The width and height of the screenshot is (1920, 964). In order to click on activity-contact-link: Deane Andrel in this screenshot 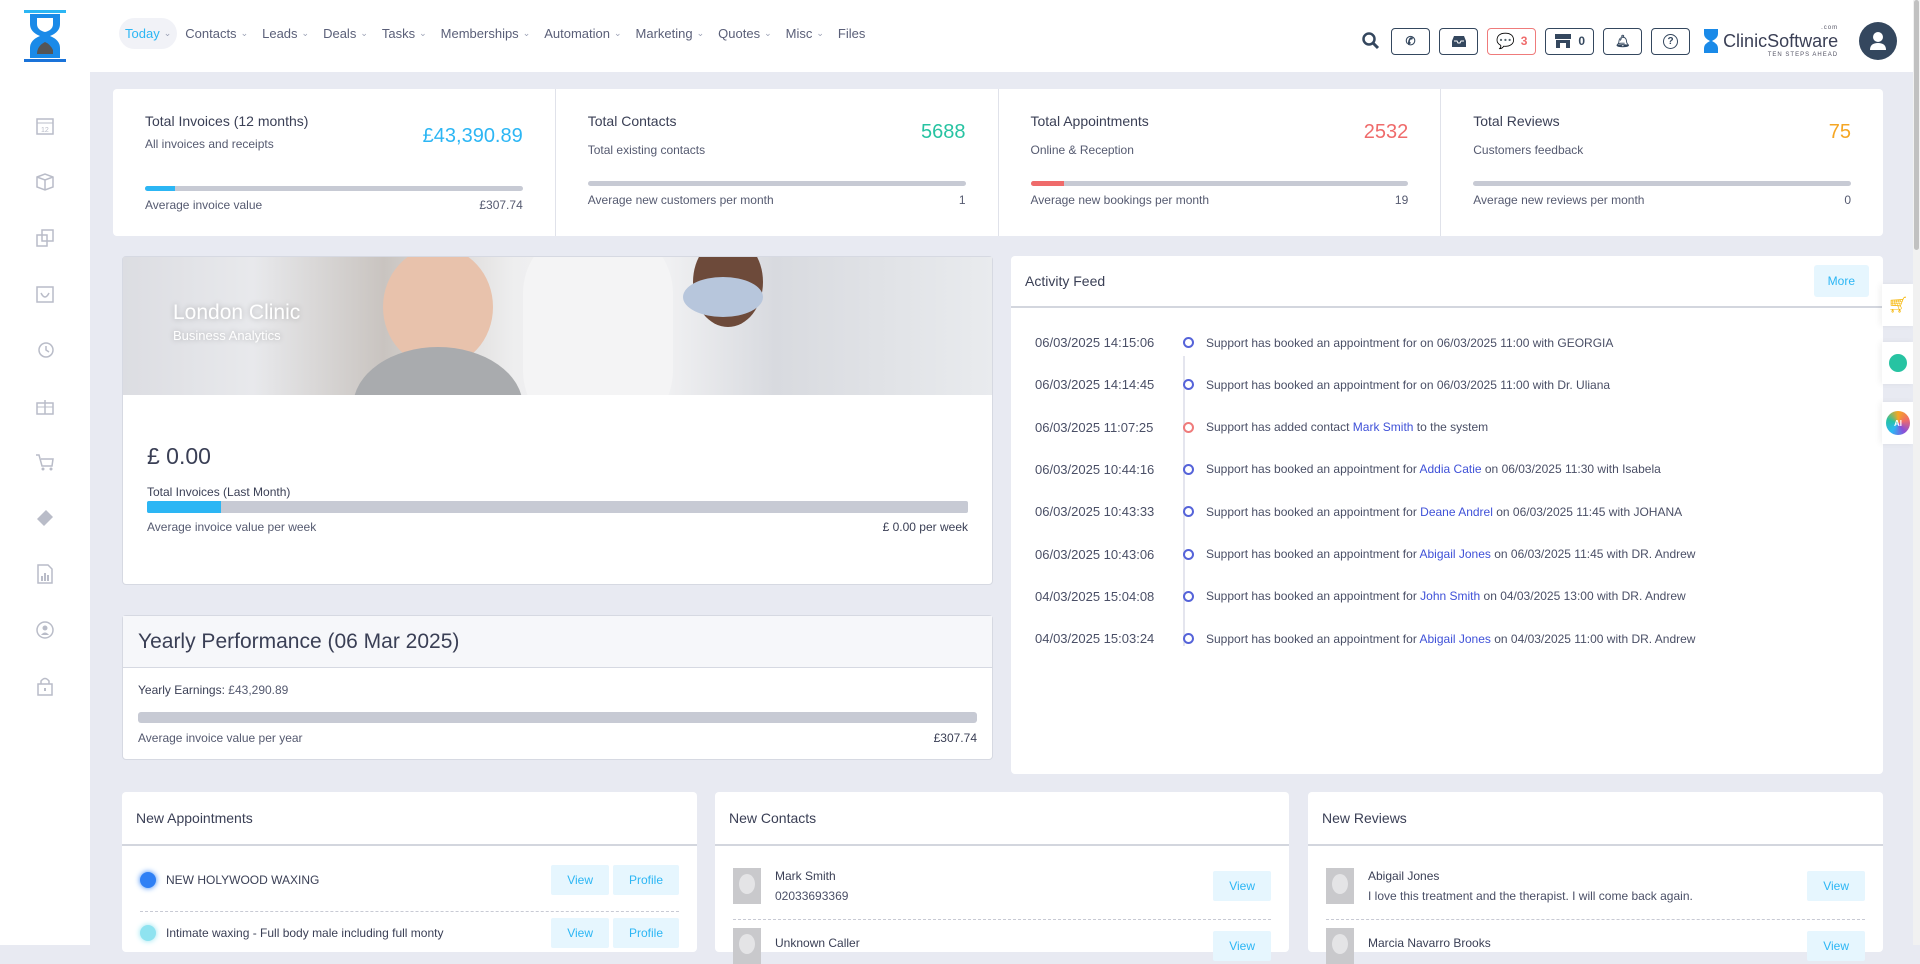, I will do `click(1456, 511)`.